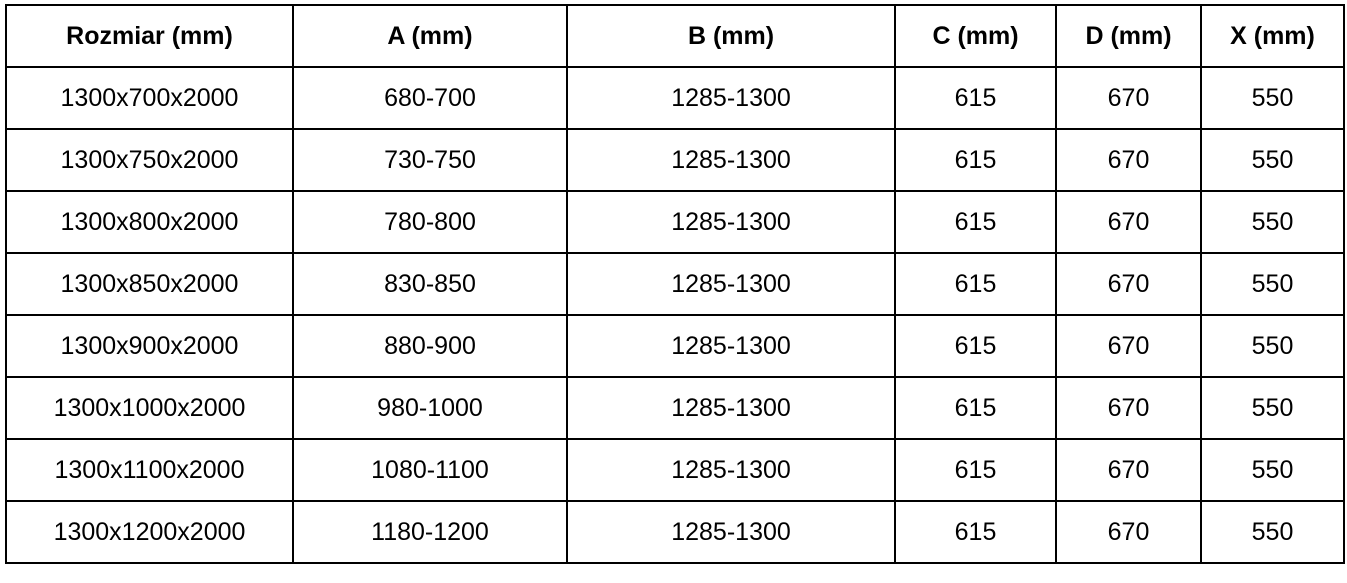 The image size is (1347, 583). I want to click on table-cell: 1080-1100, so click(430, 470).